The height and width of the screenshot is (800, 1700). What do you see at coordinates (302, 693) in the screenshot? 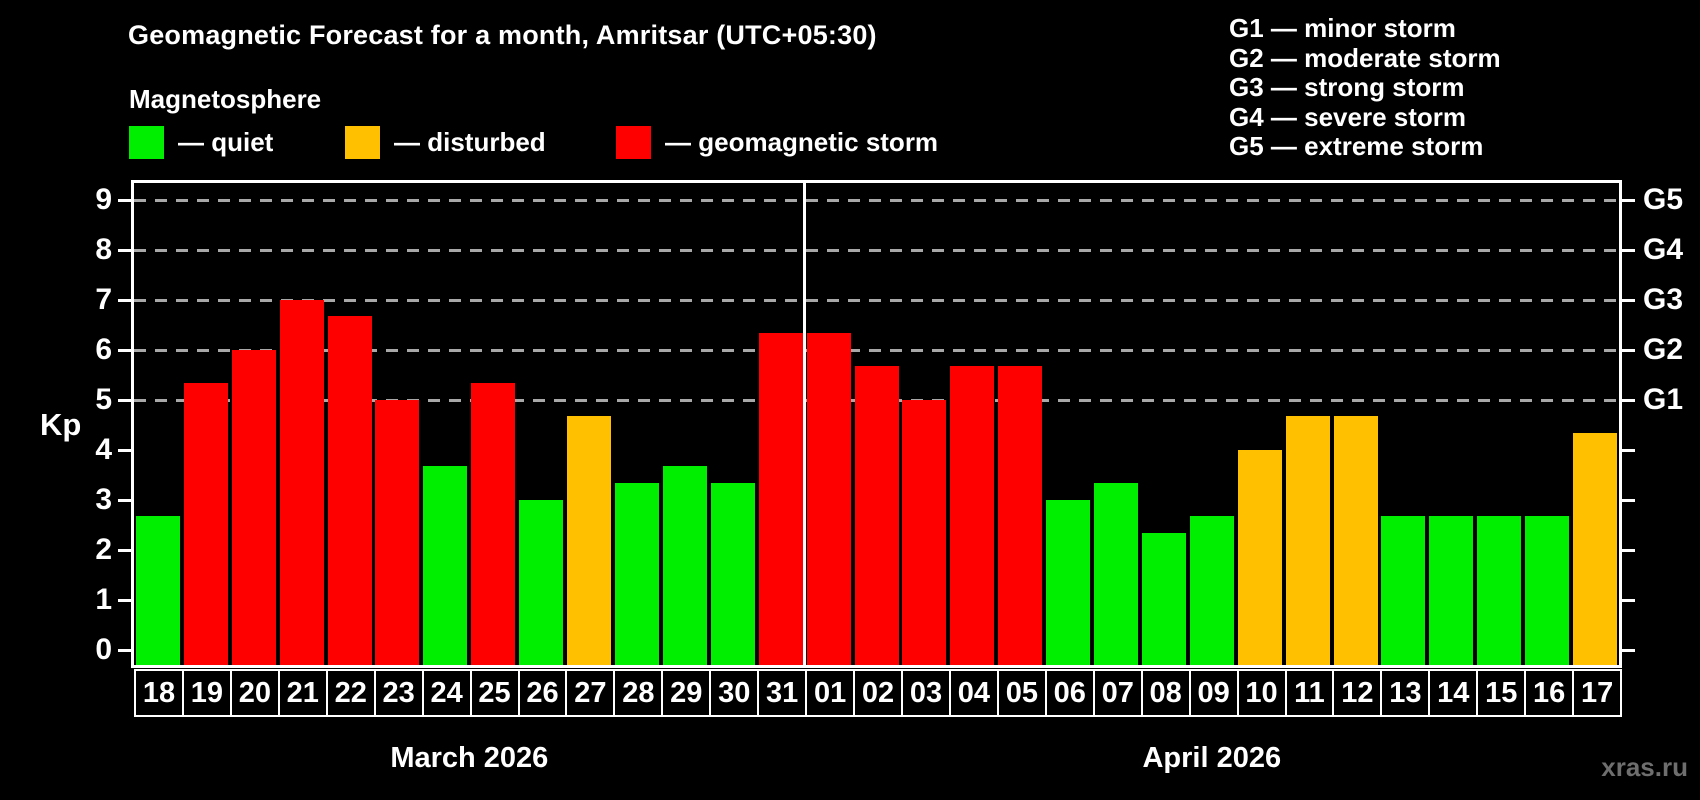
I see `date-cell-21: 21` at bounding box center [302, 693].